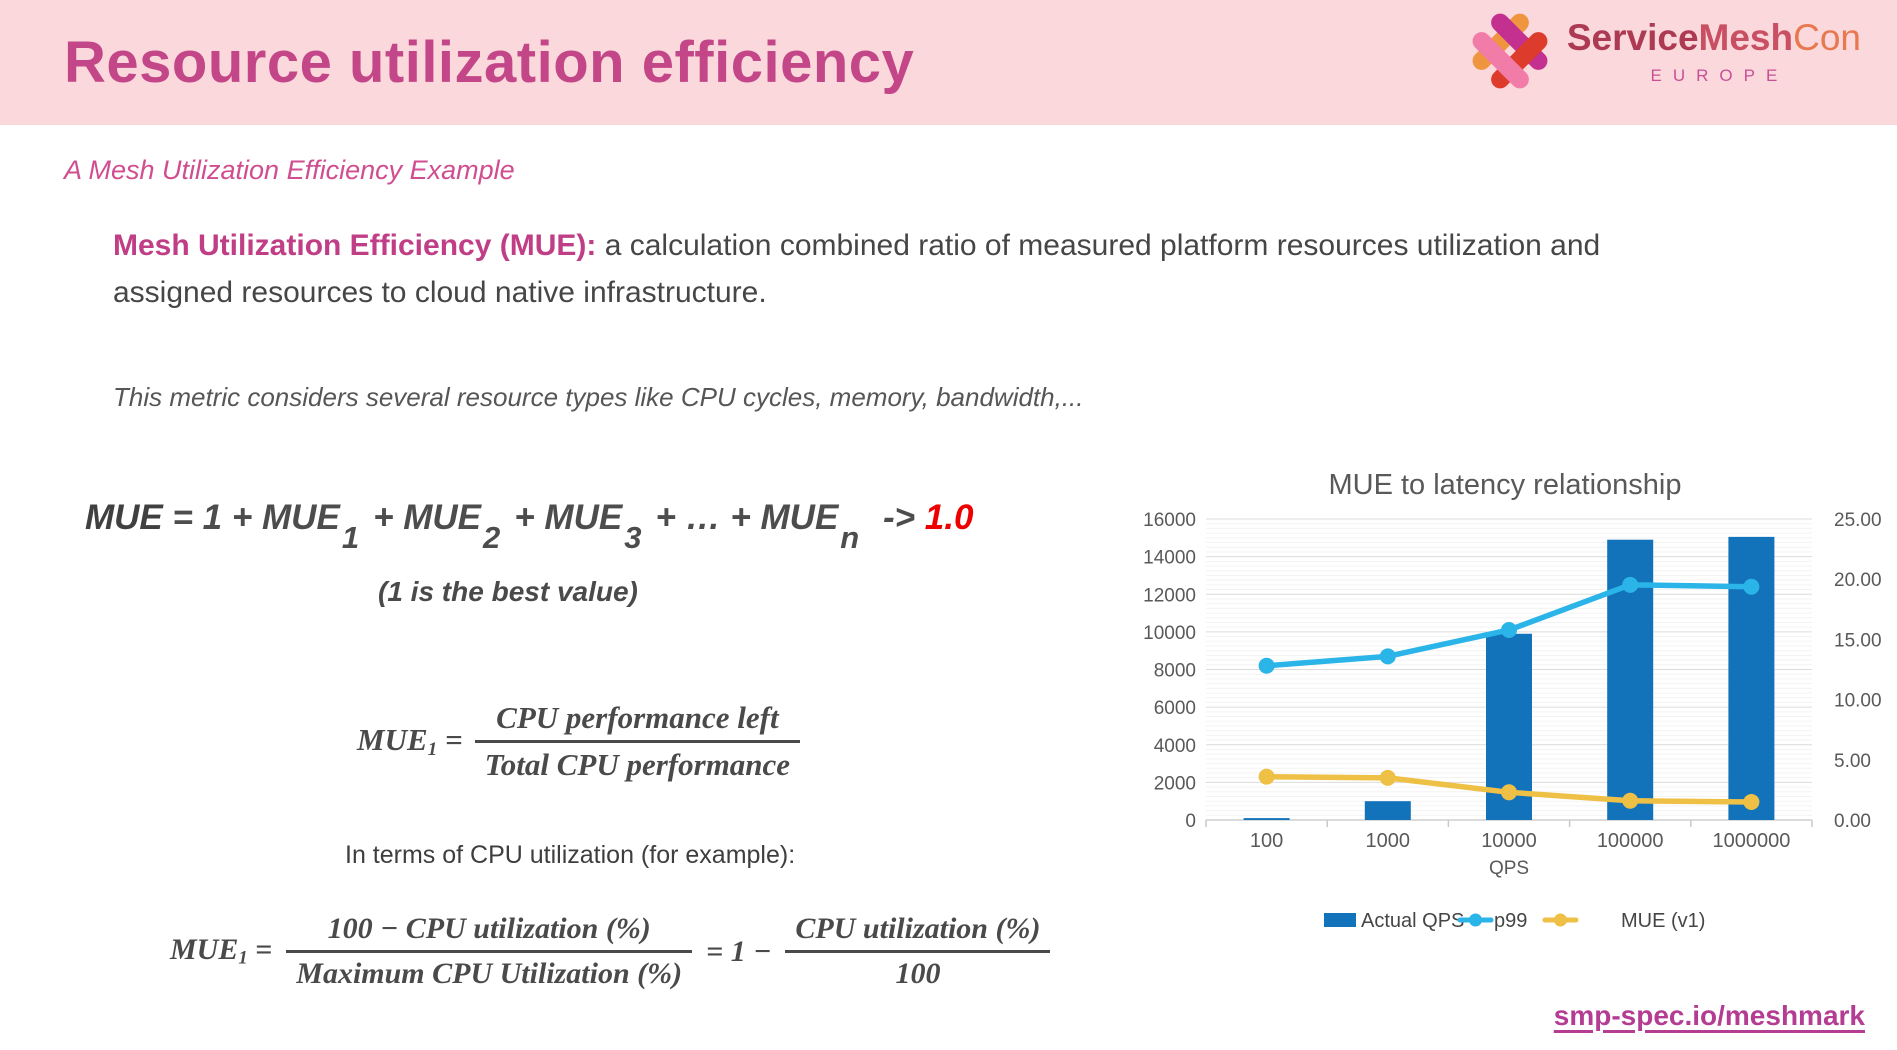  Describe the element at coordinates (1340, 920) in the screenshot. I see `legend-swatch` at that location.